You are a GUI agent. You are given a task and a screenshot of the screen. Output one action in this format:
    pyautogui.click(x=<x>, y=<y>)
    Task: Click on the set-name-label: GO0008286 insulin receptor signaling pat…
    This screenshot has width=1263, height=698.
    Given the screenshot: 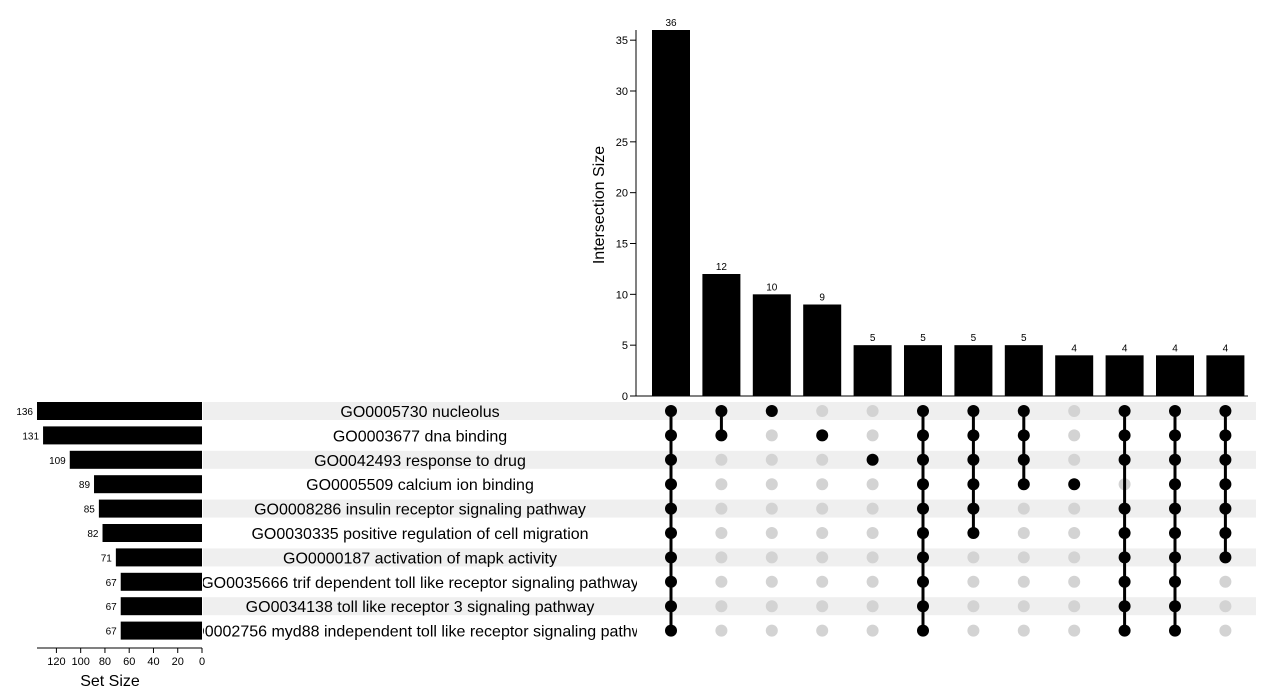 What is the action you would take?
    pyautogui.click(x=420, y=510)
    